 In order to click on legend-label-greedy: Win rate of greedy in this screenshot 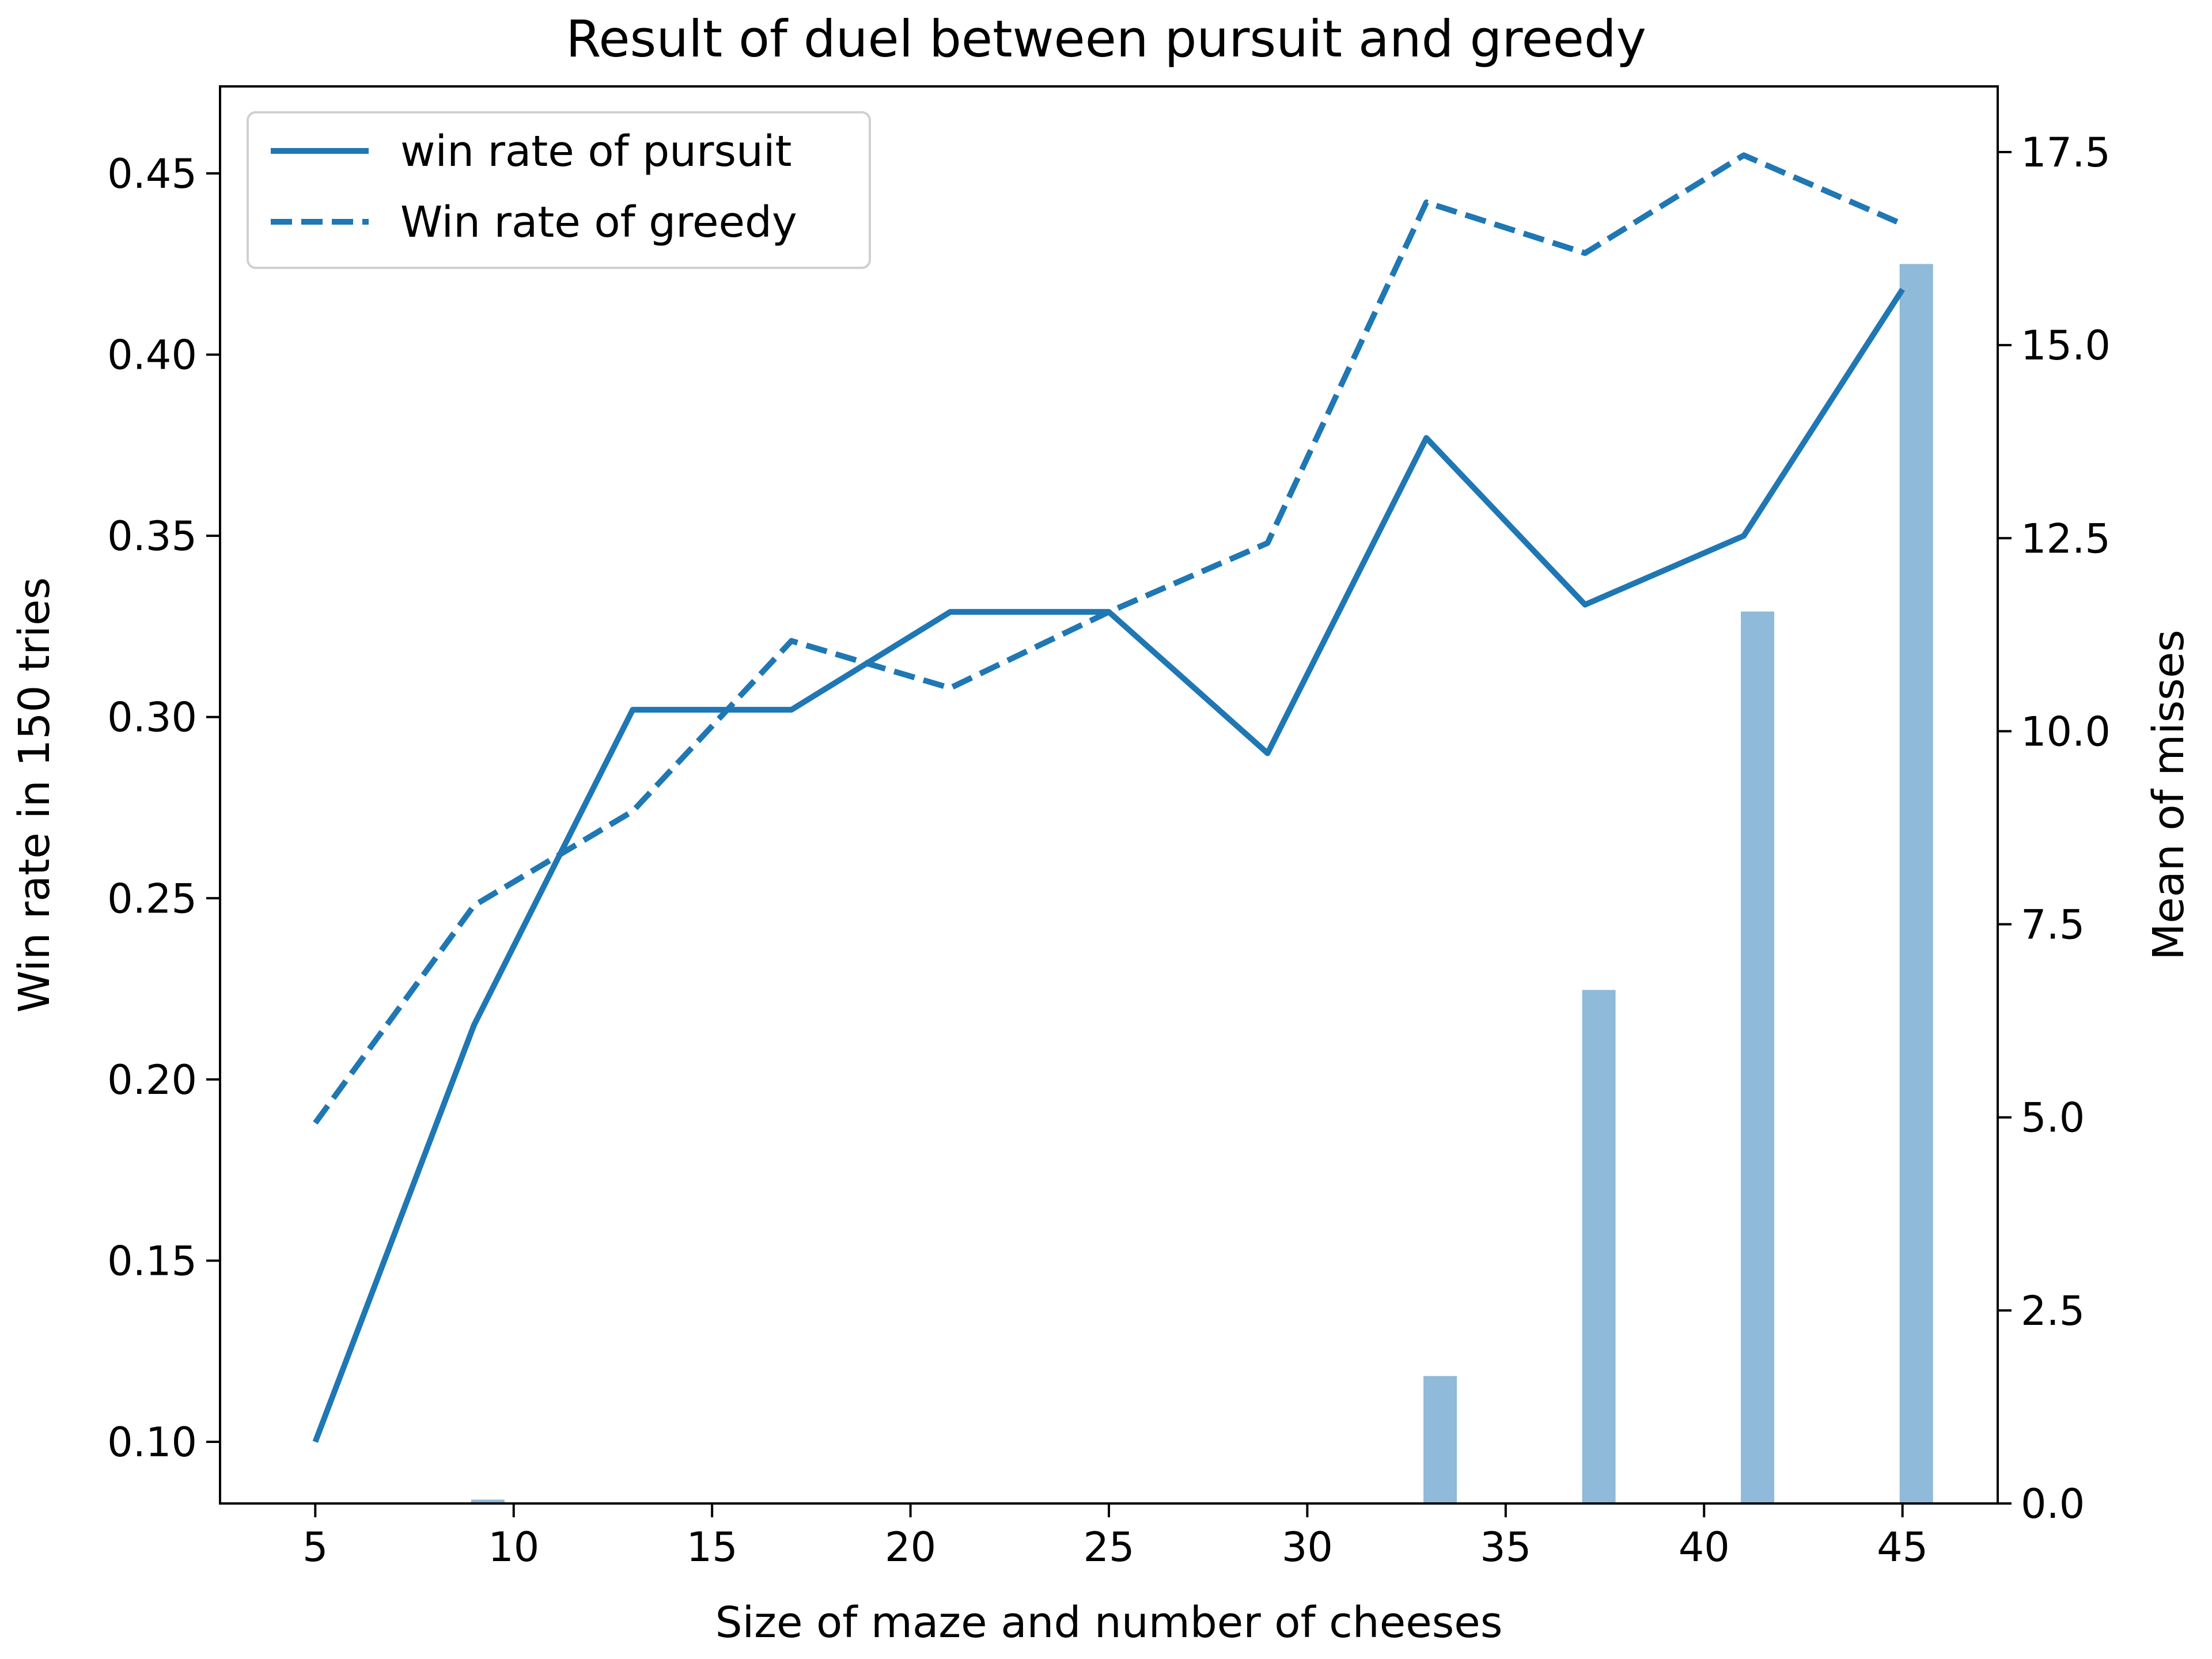, I will do `click(598, 222)`.